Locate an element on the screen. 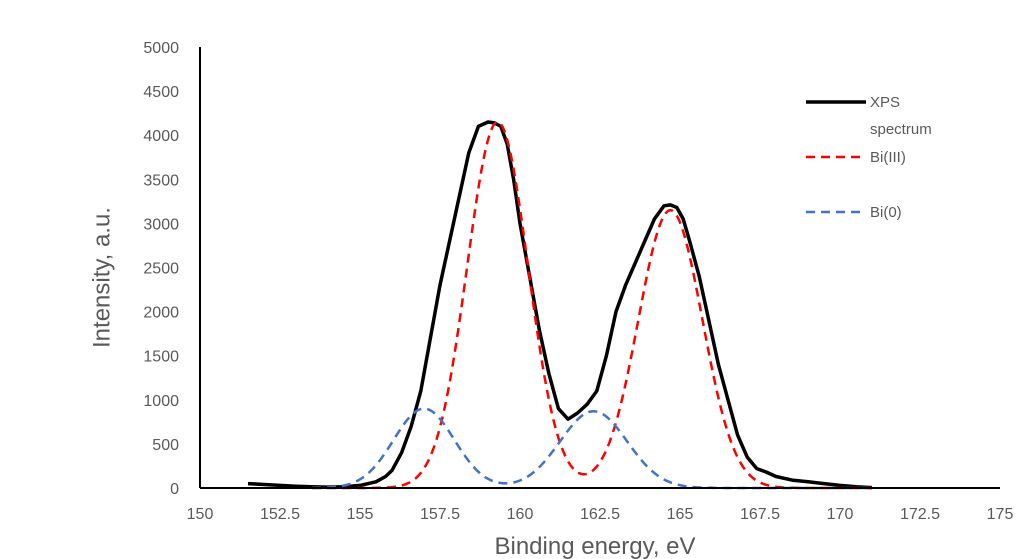 Image resolution: width=1024 pixels, height=559 pixels. legend-label-bi-iii: Bi(III) is located at coordinates (888, 157).